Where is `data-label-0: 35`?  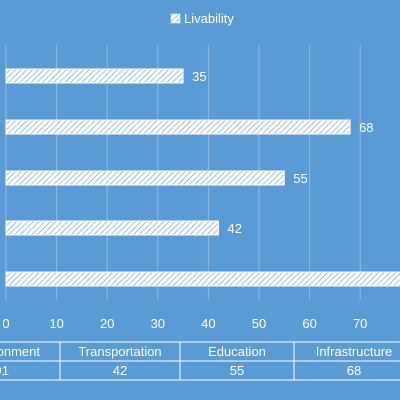
data-label-0: 35 is located at coordinates (199, 76).